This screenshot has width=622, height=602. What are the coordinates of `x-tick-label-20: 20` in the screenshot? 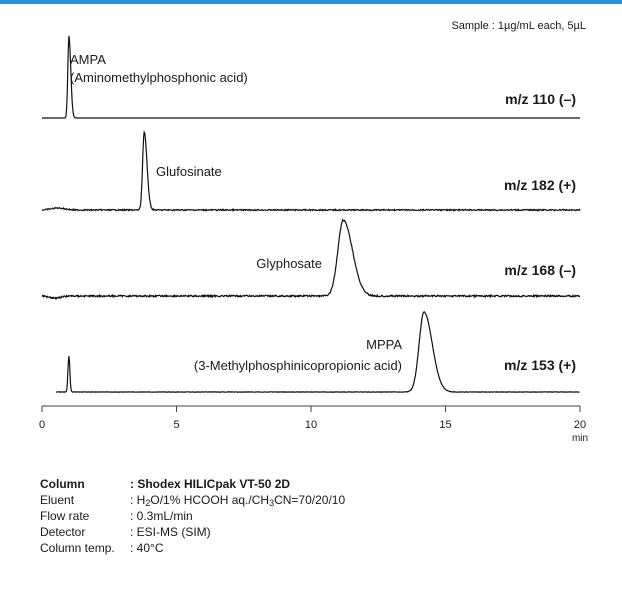 It's located at (580, 425).